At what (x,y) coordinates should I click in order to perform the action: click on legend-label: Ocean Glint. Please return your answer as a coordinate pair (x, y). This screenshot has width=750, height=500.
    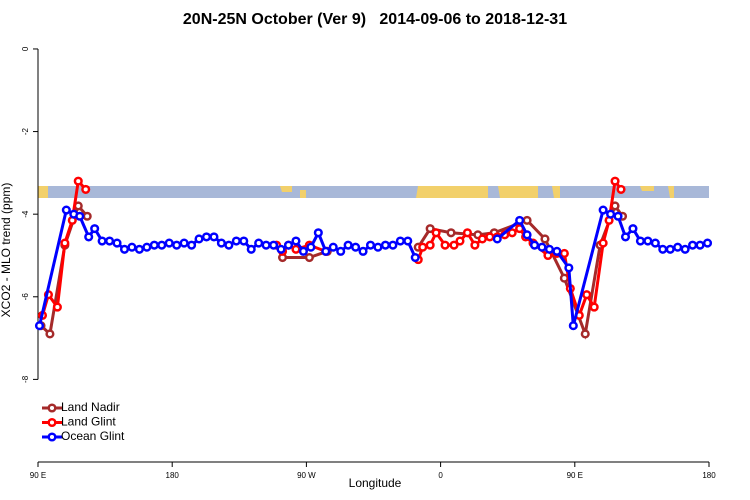
    Looking at the image, I should click on (93, 436).